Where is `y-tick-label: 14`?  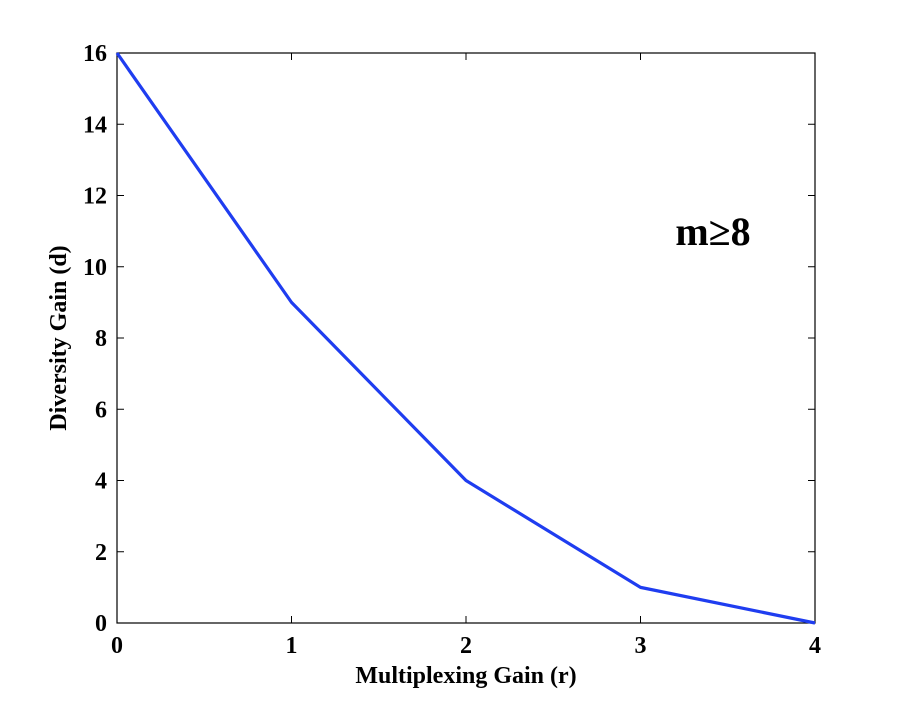
y-tick-label: 14 is located at coordinates (95, 125).